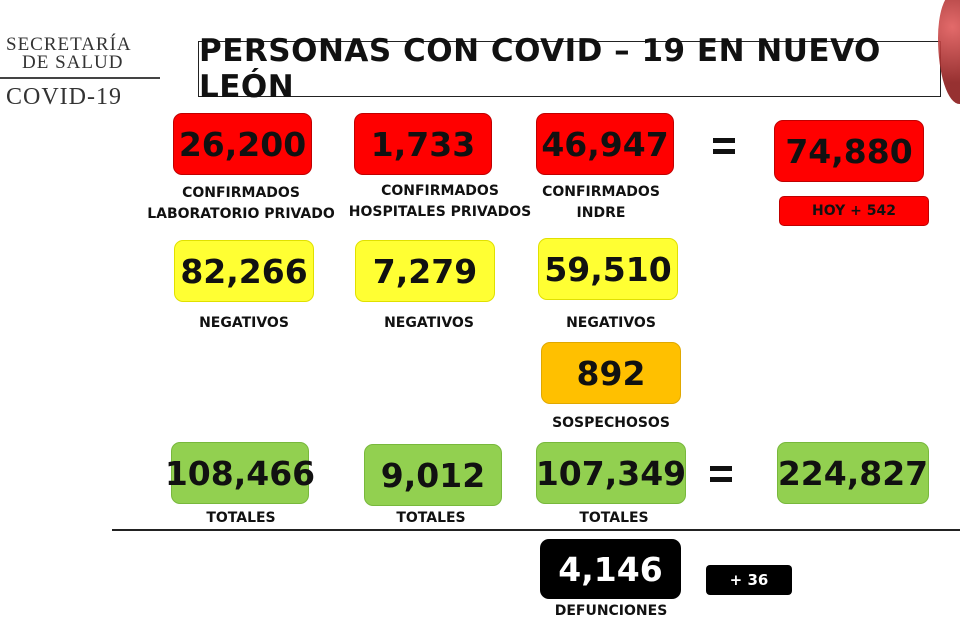  I want to click on deaths-label: DEFUNCIONES, so click(611, 611).